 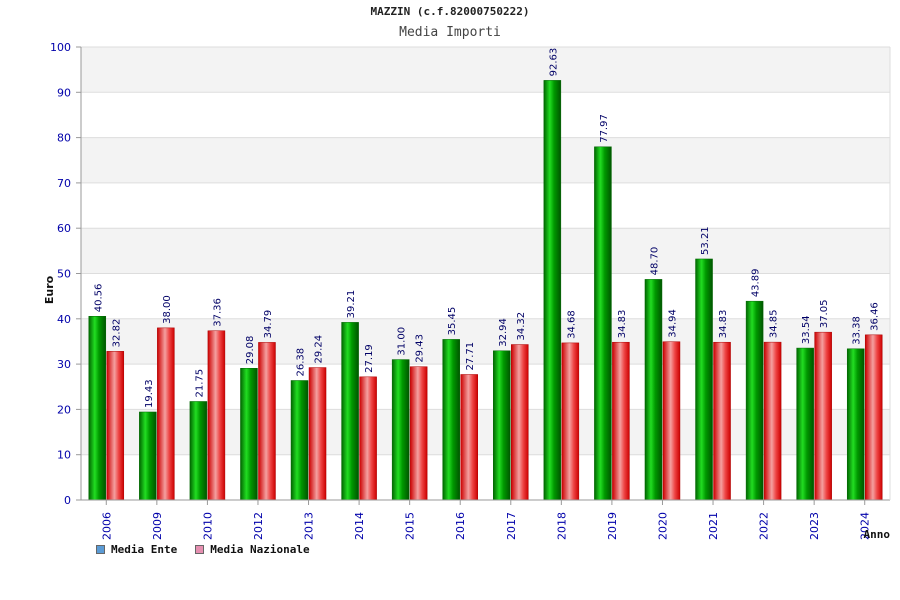 I want to click on chart-title: MAZZIN (c.f.82000750222), so click(x=450, y=11).